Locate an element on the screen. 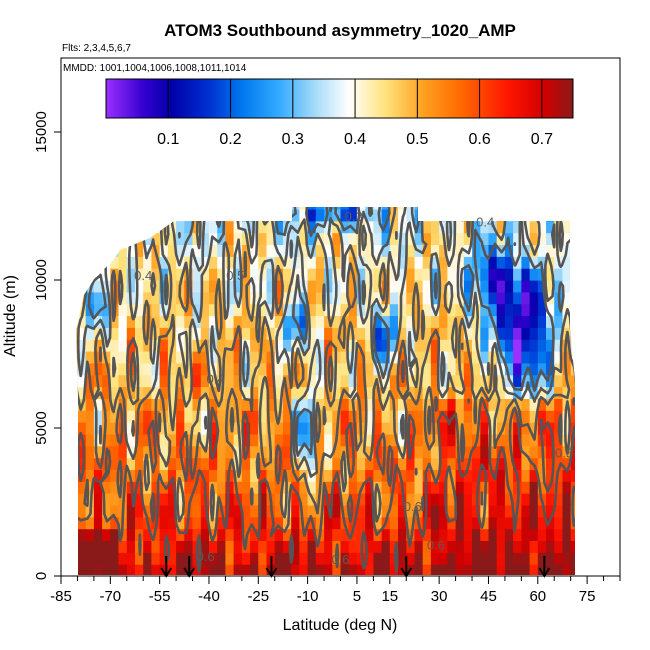  x-axis-ticks: -85 -70 -55 -40 -25 -10 5 15 30 45 60 75 is located at coordinates (335, 590).